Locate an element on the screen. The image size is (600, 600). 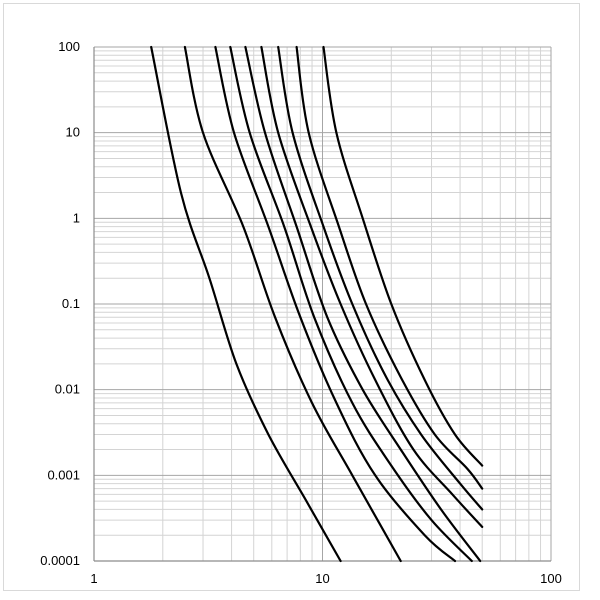
x-tick-labels: 1 10 100 is located at coordinates (325, 578).